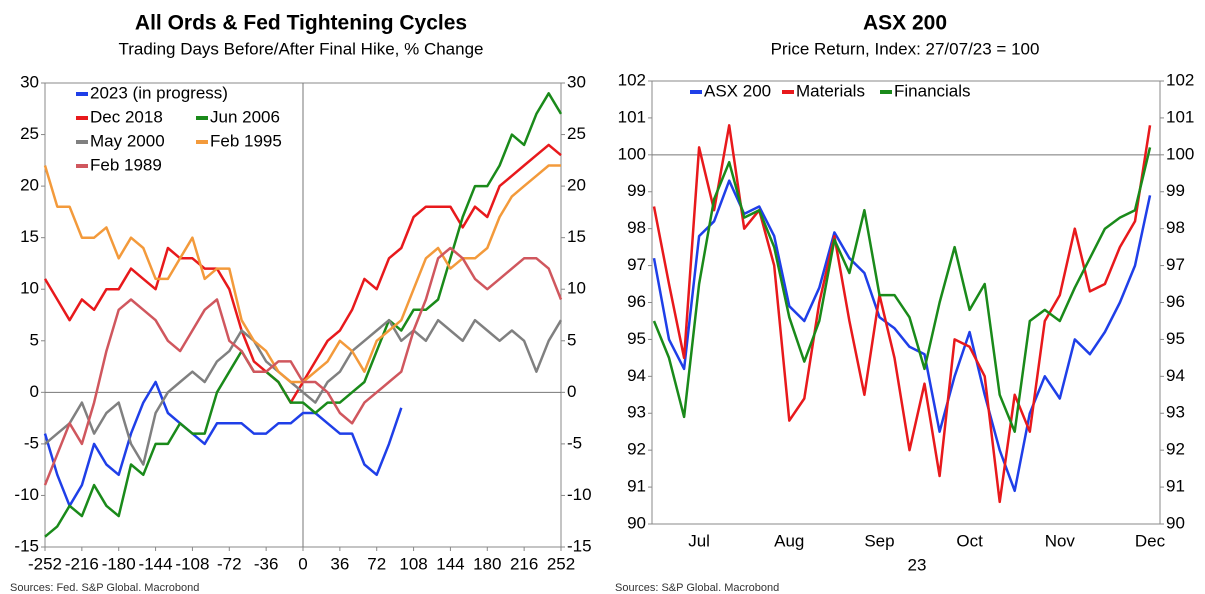  Describe the element at coordinates (126, 116) in the screenshot. I see `legend-label: Dec 2018` at that location.